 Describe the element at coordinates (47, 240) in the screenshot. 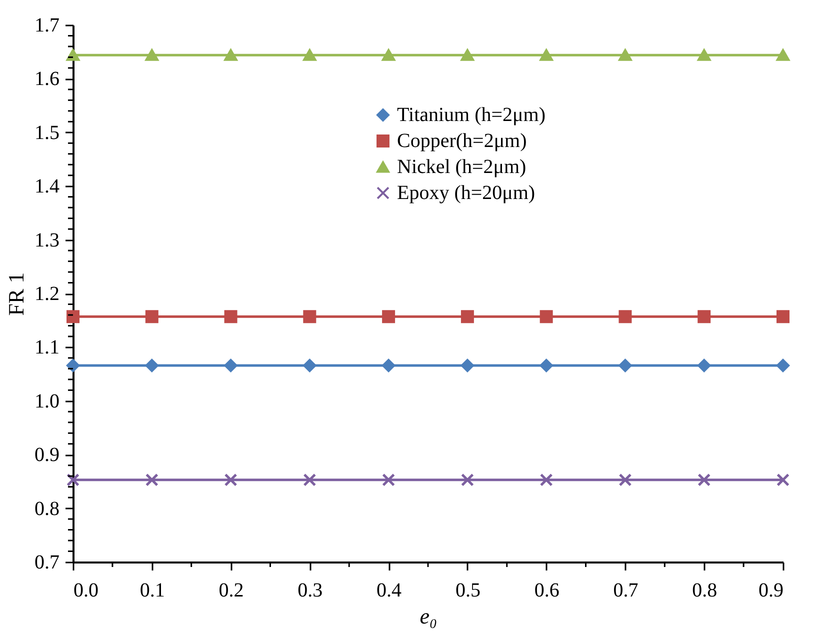

I see `y-tick-label: 1.3` at that location.